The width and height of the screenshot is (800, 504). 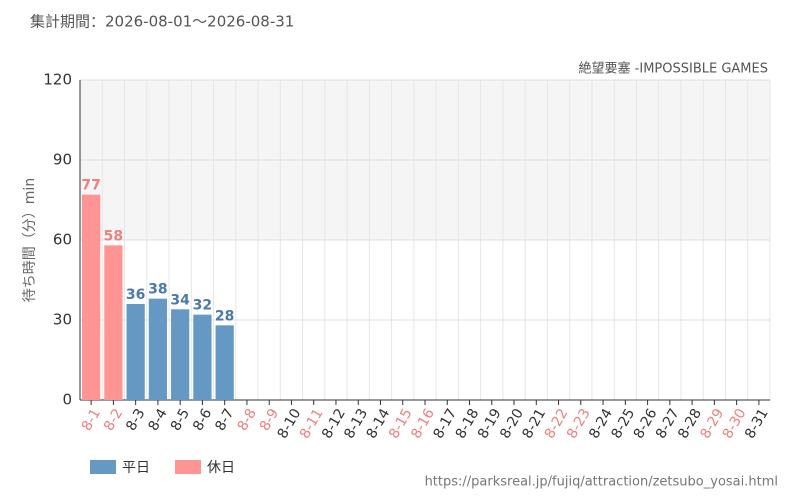 What do you see at coordinates (57, 80) in the screenshot?
I see `y-tick-label: 120` at bounding box center [57, 80].